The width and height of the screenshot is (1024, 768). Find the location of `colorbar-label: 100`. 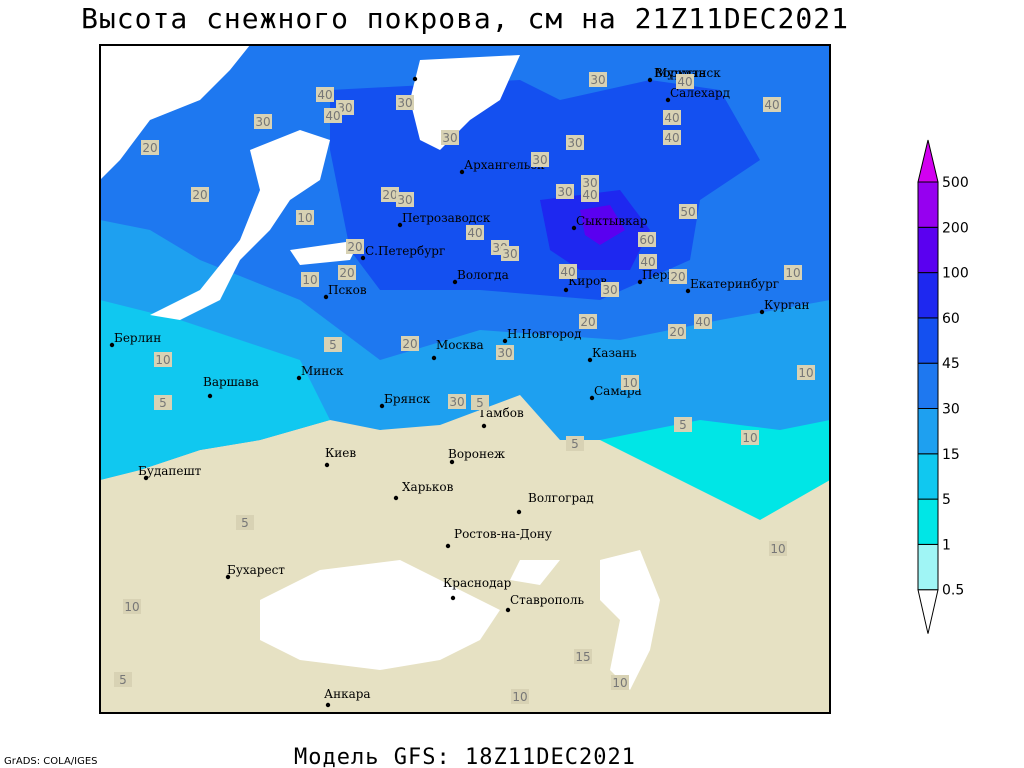

colorbar-label: 100 is located at coordinates (955, 274).